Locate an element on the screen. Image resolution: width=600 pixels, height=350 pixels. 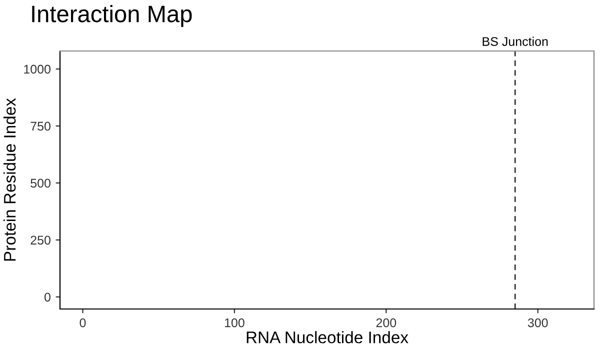
y-tick-label: 0 is located at coordinates (47, 297).